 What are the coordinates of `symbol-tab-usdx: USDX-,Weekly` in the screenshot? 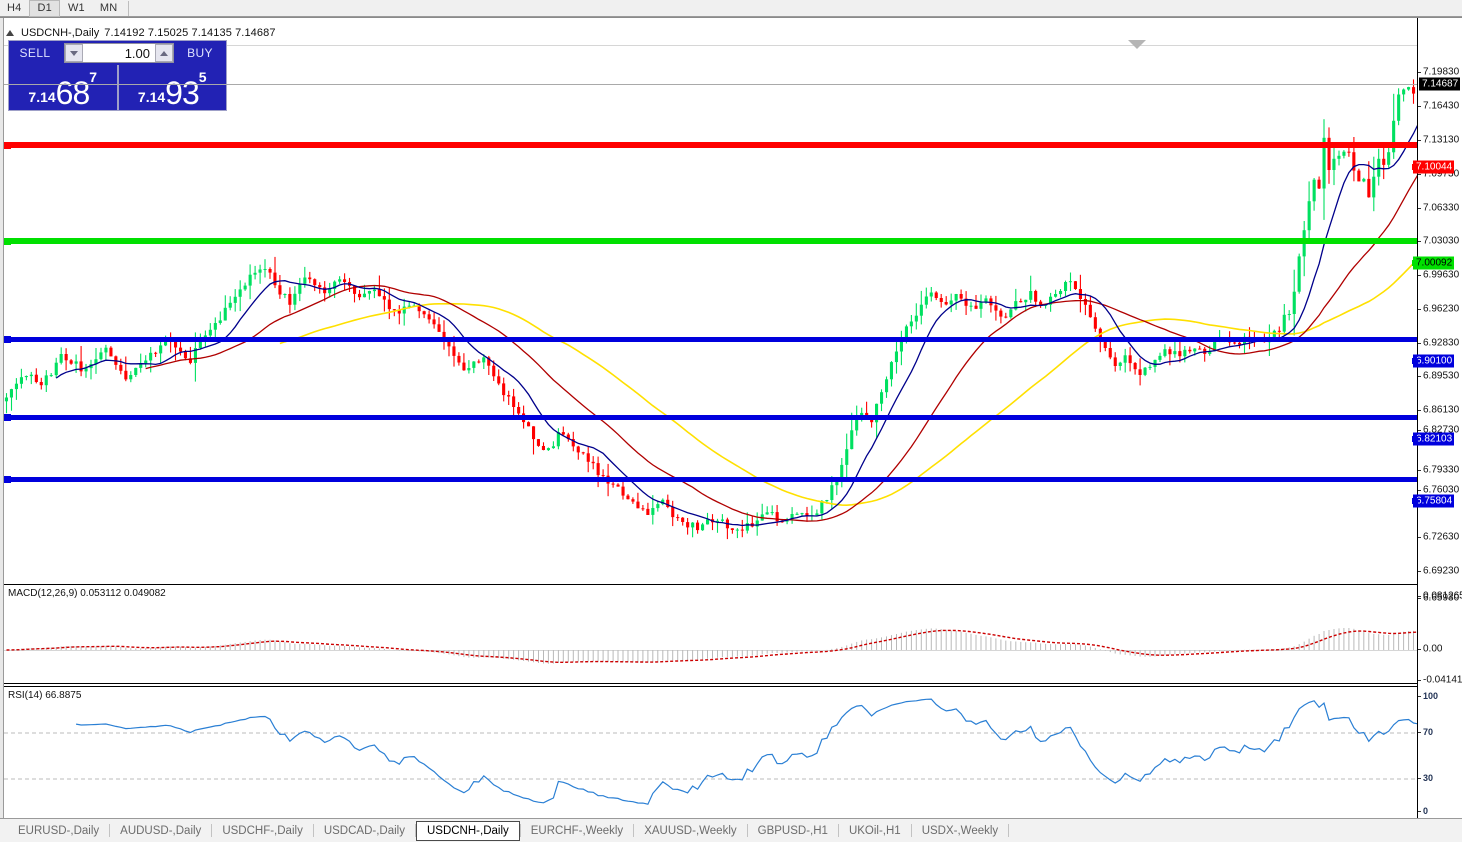 It's located at (960, 830).